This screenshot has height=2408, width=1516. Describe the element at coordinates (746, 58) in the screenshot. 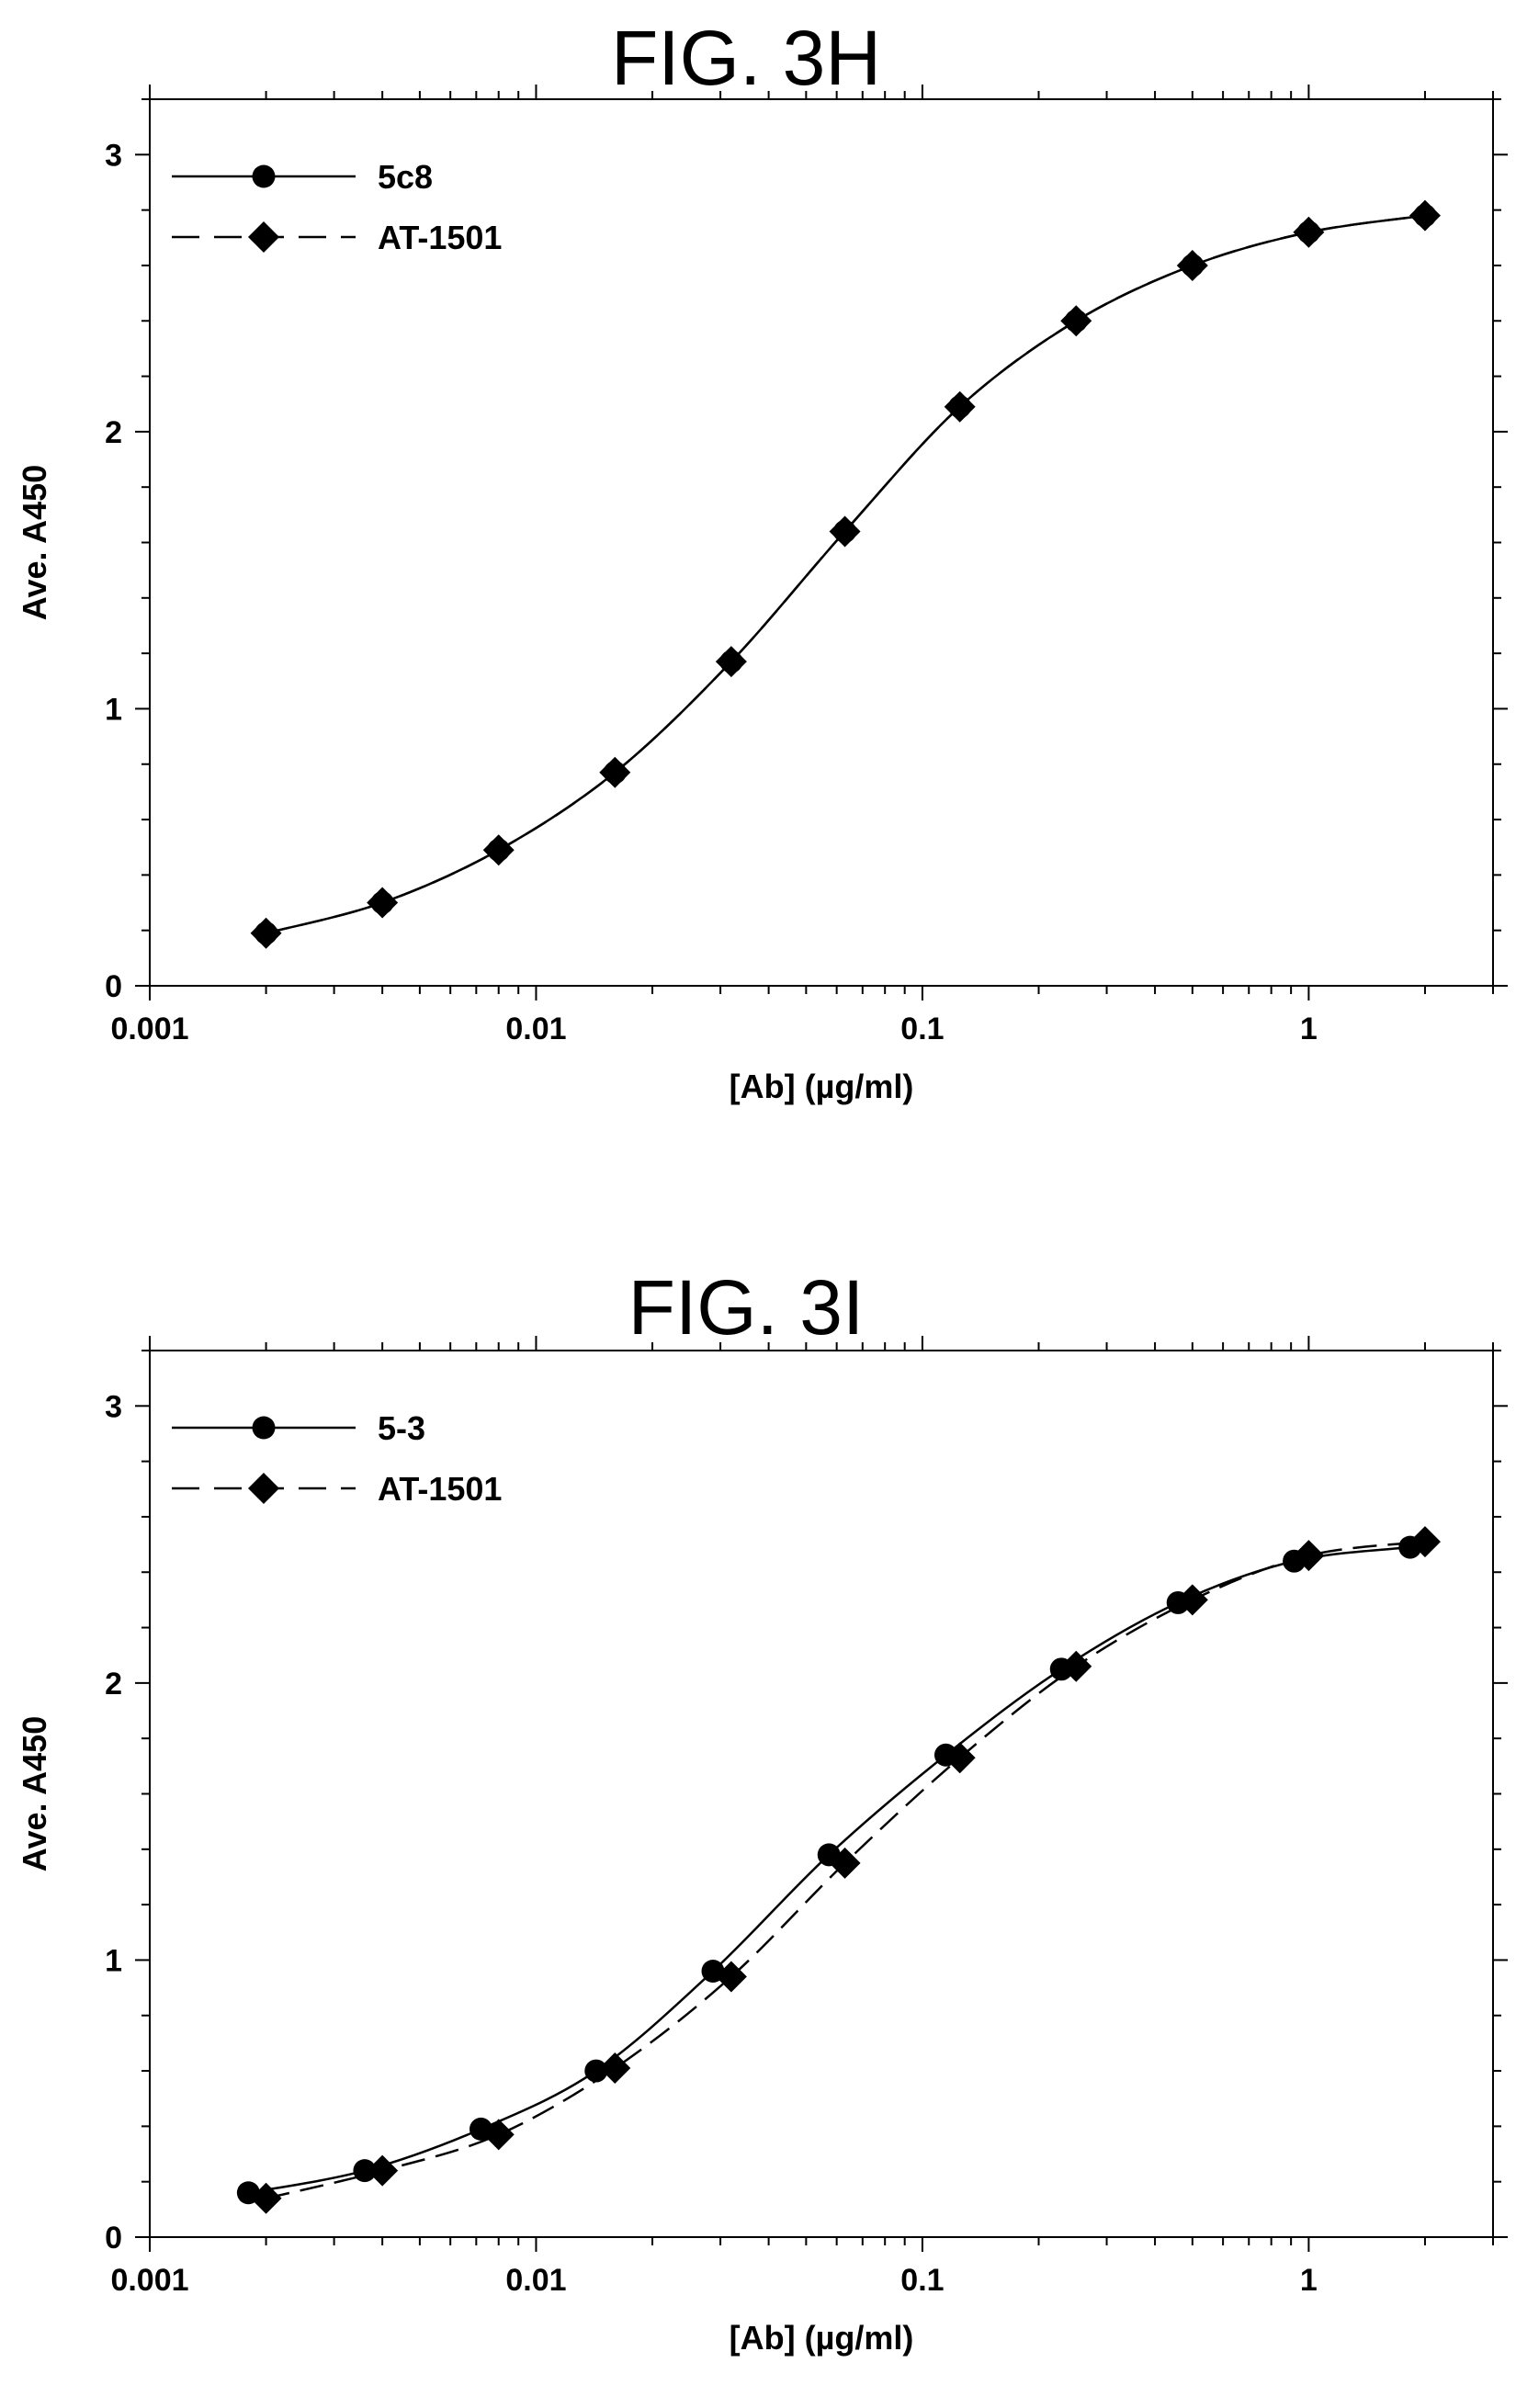

I see `chart-title: FIG. 3H` at that location.